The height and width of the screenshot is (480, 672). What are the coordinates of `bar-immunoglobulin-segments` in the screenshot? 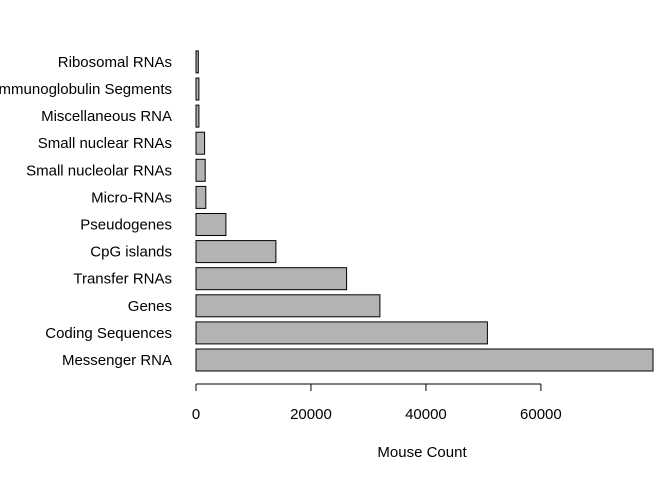 It's located at (197, 89).